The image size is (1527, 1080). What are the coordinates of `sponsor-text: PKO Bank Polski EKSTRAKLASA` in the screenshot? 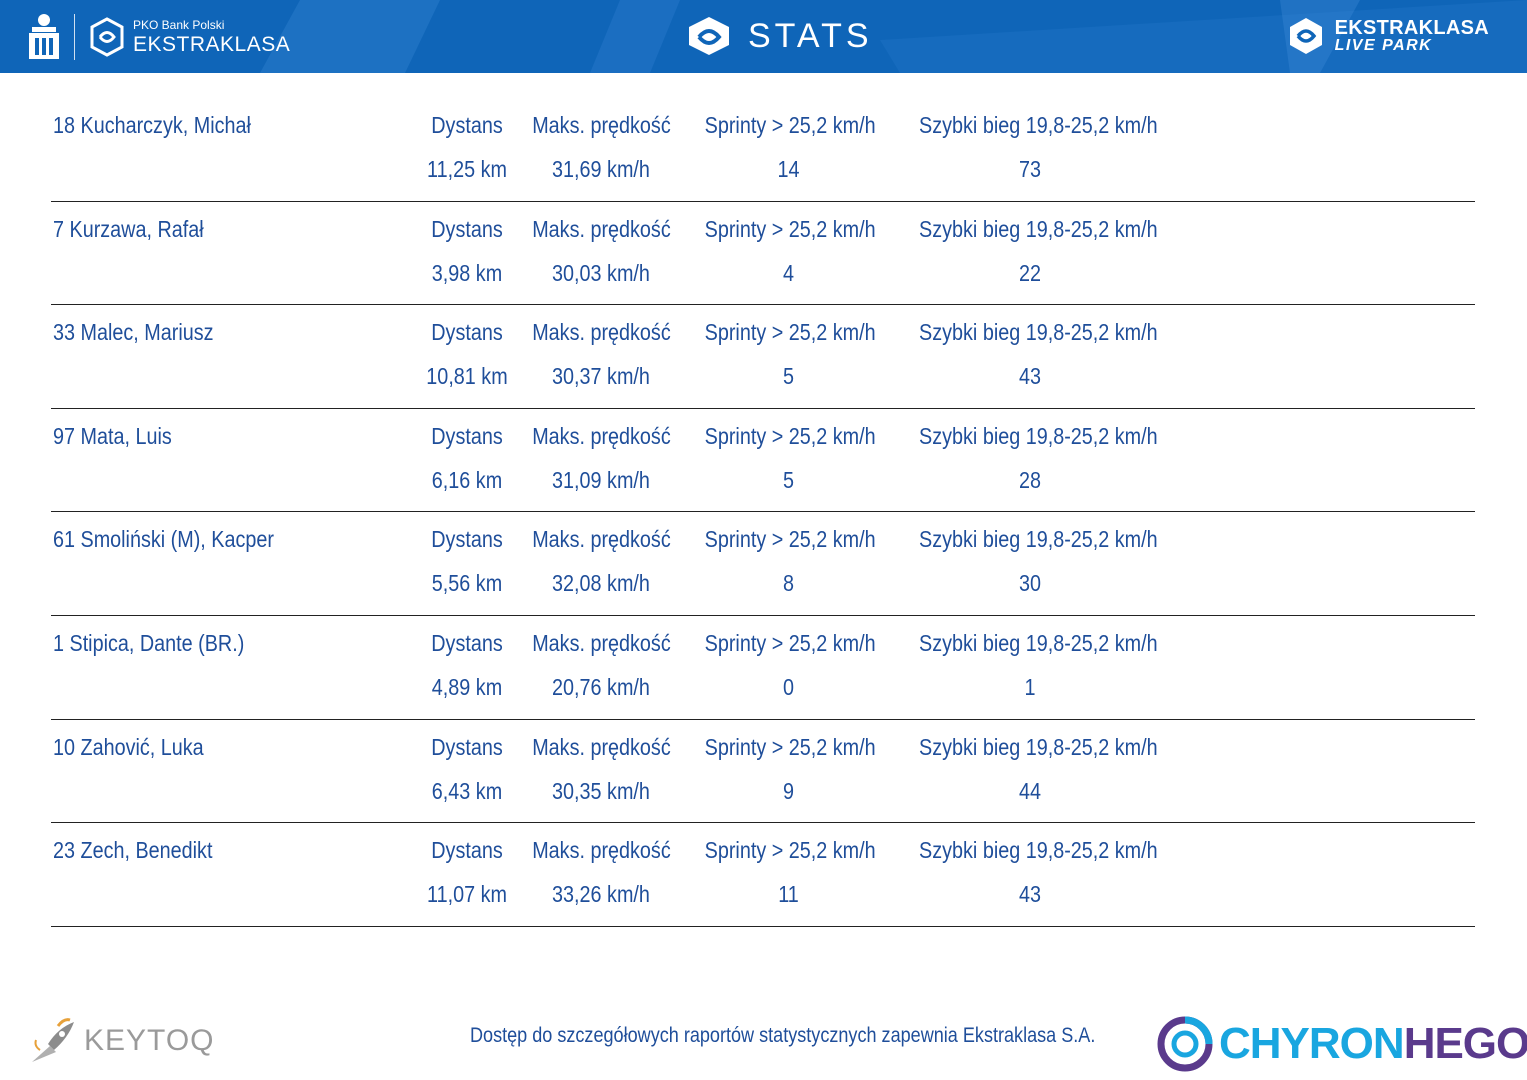 It's located at (211, 37).